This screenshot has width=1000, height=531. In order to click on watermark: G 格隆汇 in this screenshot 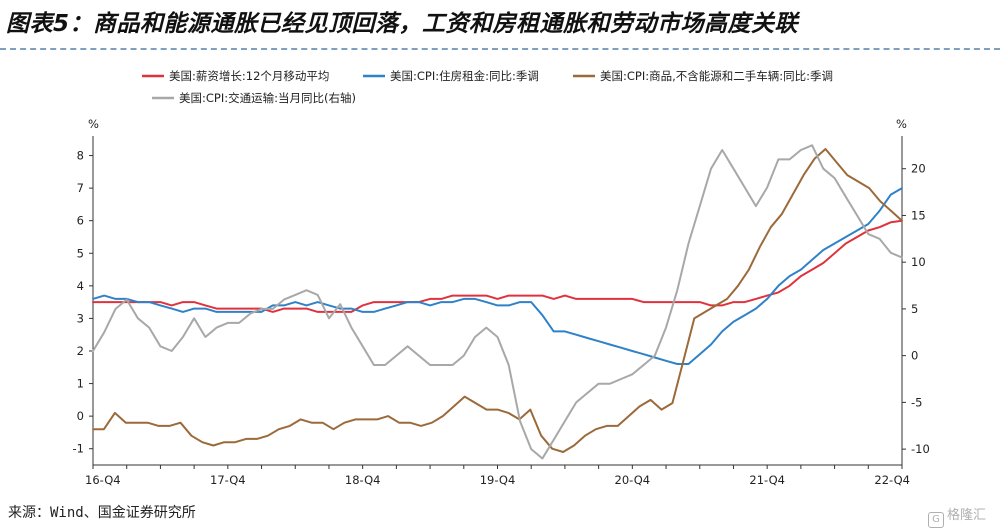, I will do `click(957, 517)`.